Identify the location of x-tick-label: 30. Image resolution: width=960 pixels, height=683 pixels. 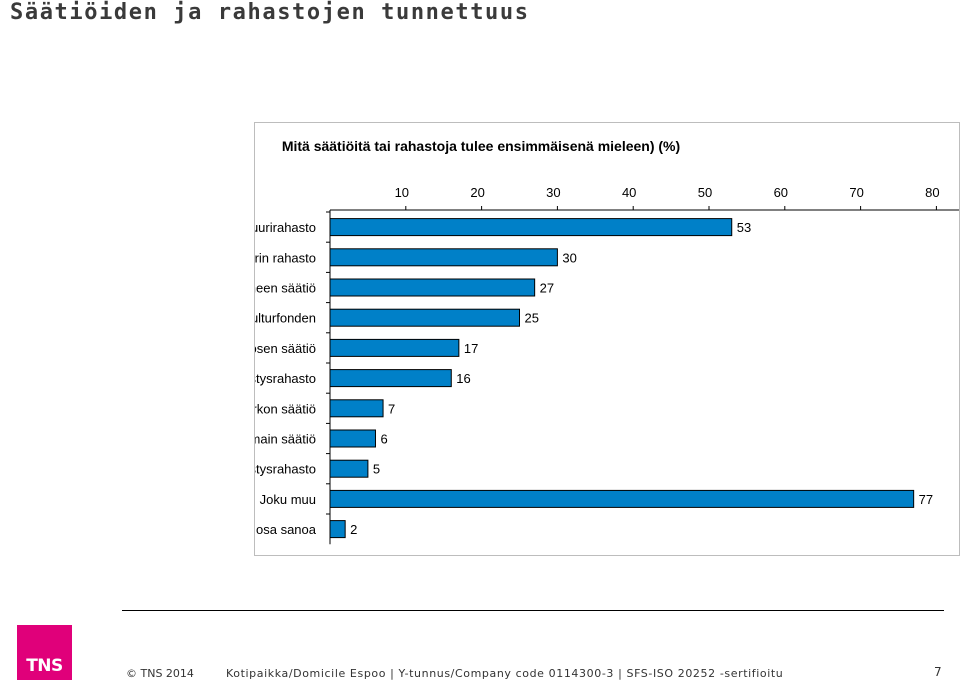
(553, 192).